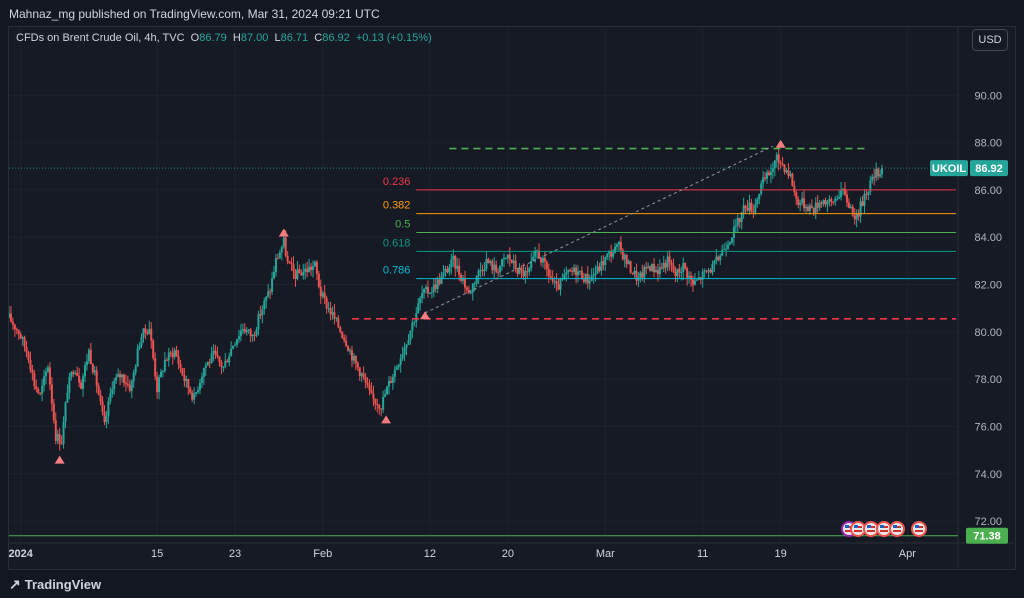  Describe the element at coordinates (949, 168) in the screenshot. I see `symbol-tag-box` at that location.